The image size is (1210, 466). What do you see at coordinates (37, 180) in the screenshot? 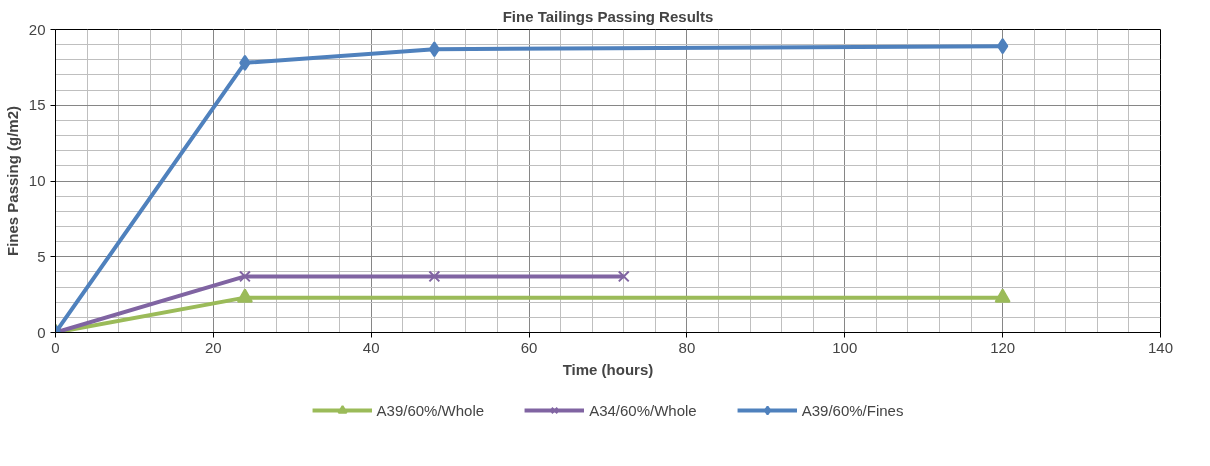
I see `y-tick-label: 10` at bounding box center [37, 180].